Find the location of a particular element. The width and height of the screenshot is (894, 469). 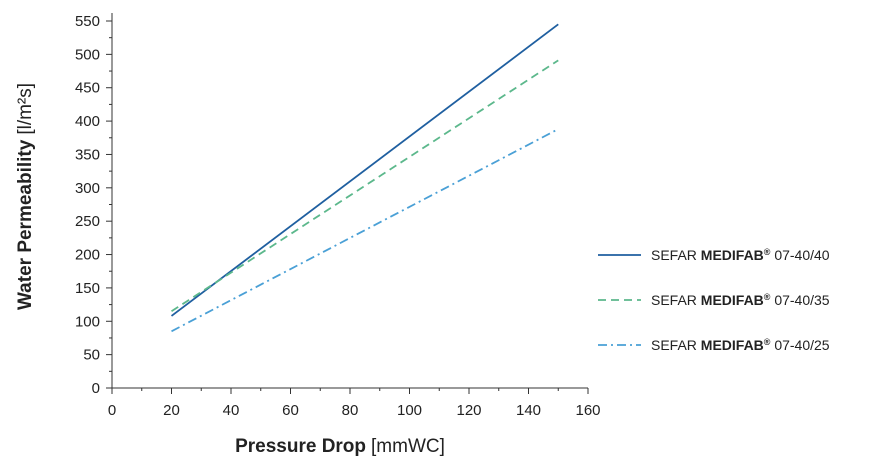

x-tick-label: 80 is located at coordinates (350, 410).